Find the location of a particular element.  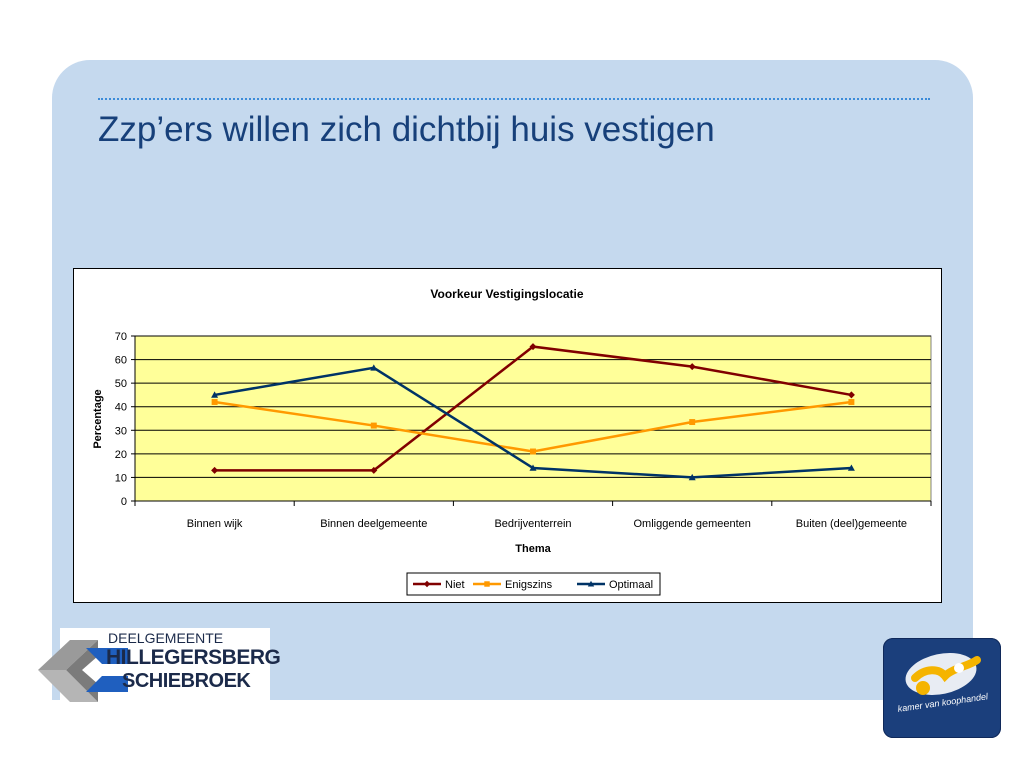

logo-line-3: SCHIEBROEK is located at coordinates (186, 681).